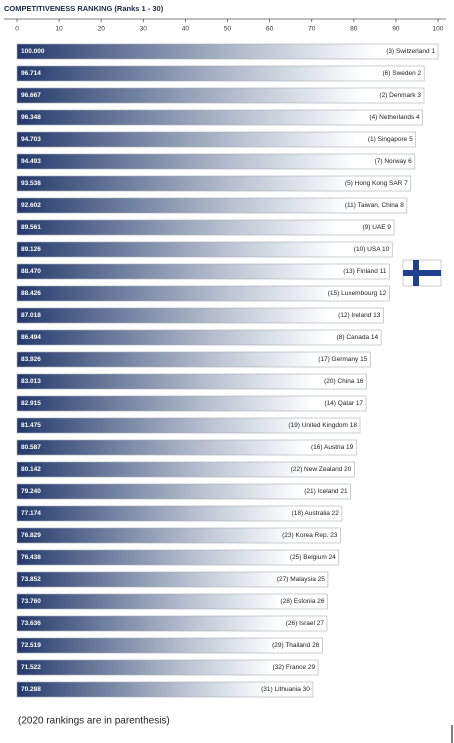 The height and width of the screenshot is (743, 454). What do you see at coordinates (31, 513) in the screenshot?
I see `value-label: 77.174` at bounding box center [31, 513].